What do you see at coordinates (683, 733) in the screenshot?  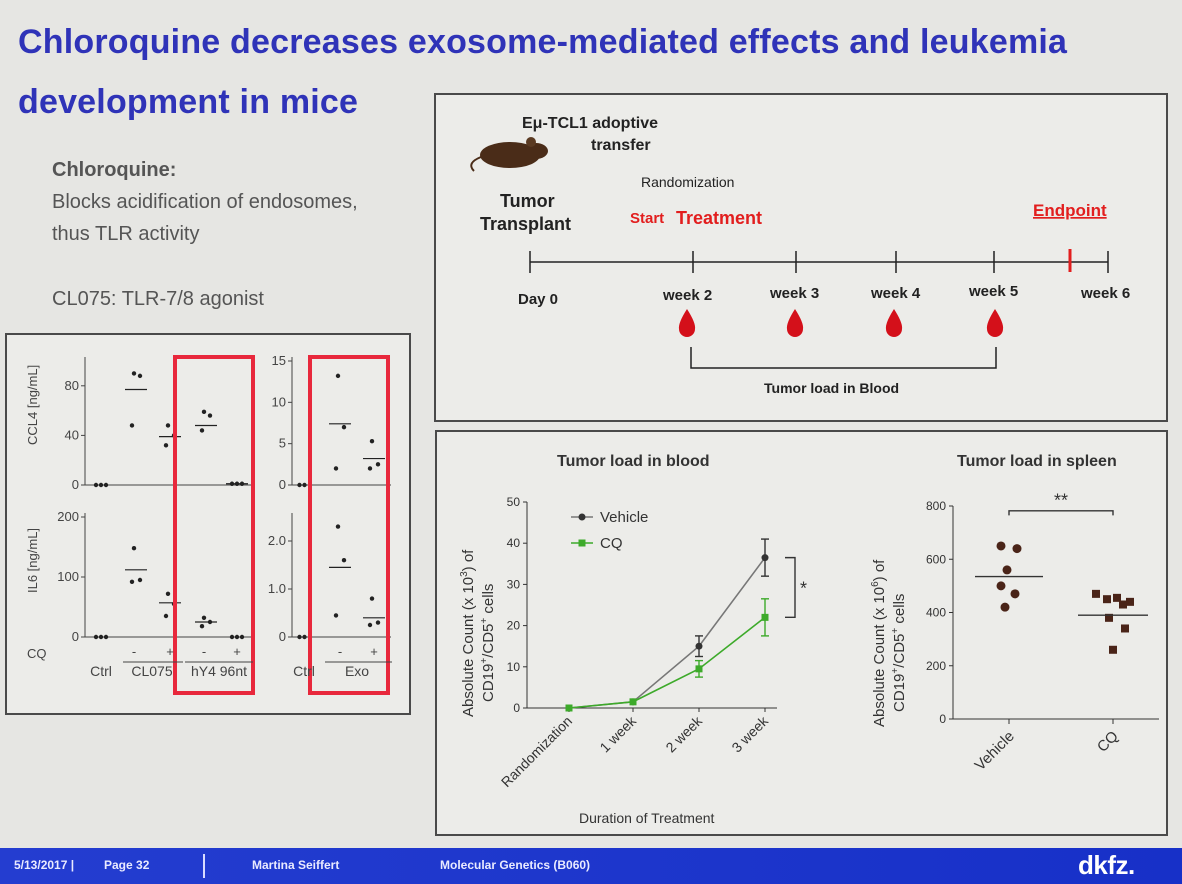 I see `blood-xtick-label: 2 week` at bounding box center [683, 733].